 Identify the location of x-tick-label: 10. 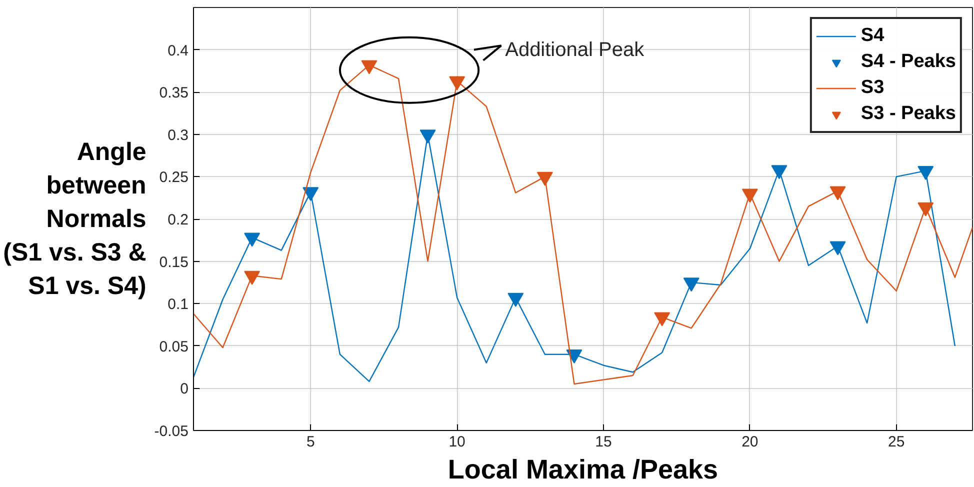
(457, 442).